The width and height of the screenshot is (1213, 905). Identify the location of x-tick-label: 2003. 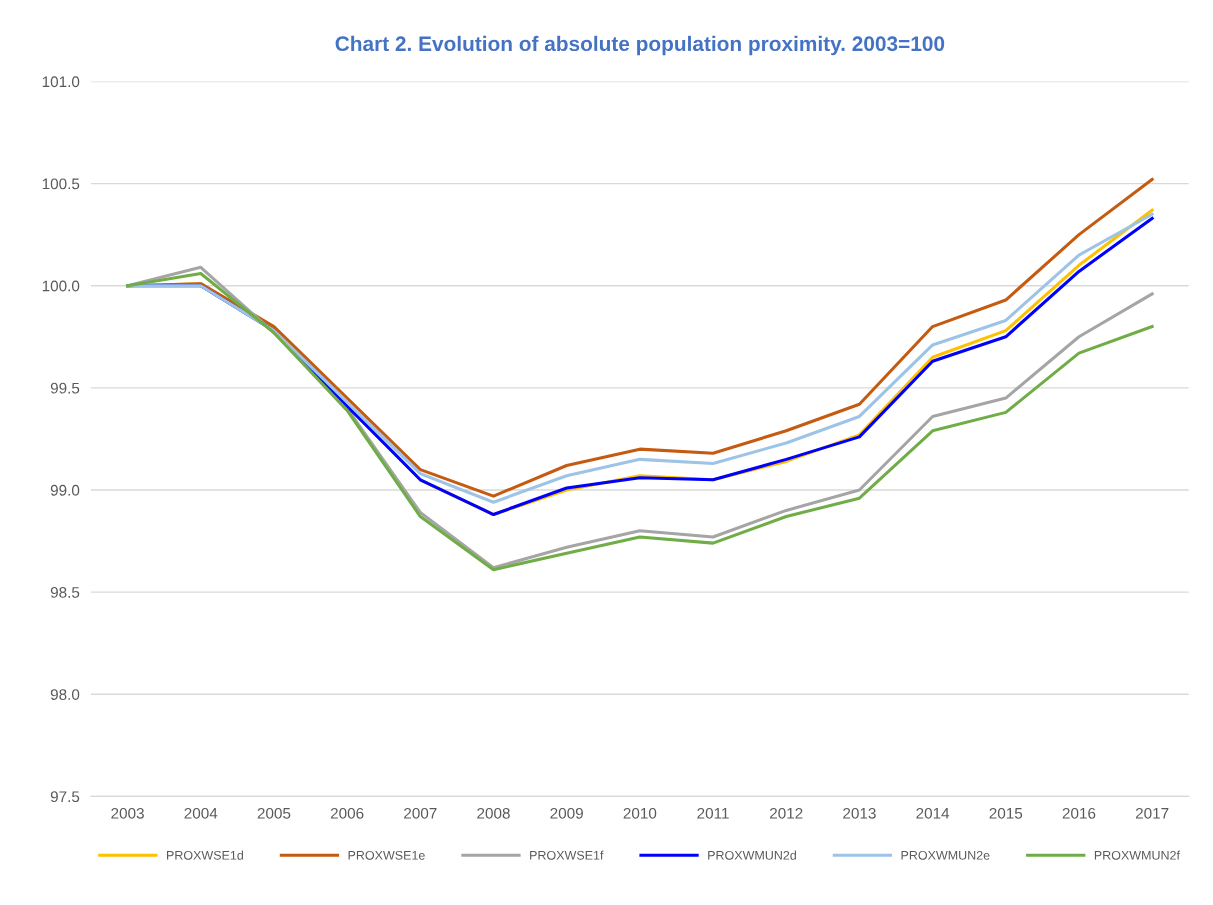
(127, 813).